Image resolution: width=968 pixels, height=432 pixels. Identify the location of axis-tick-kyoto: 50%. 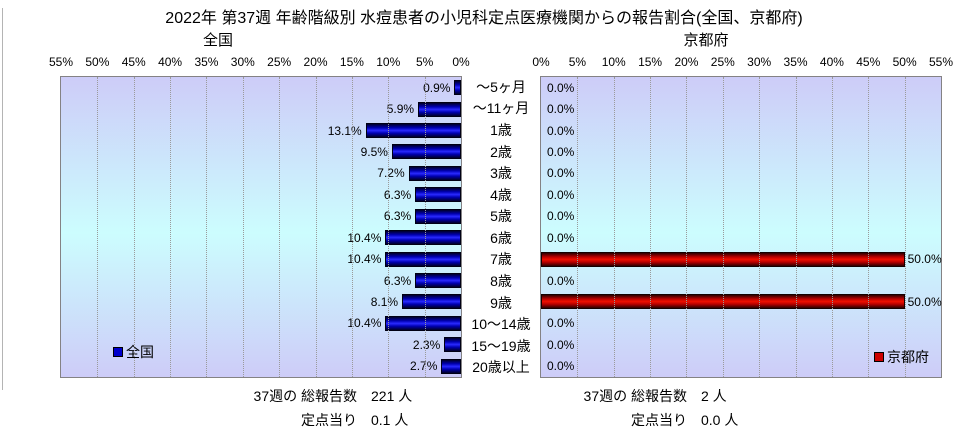
(904, 62).